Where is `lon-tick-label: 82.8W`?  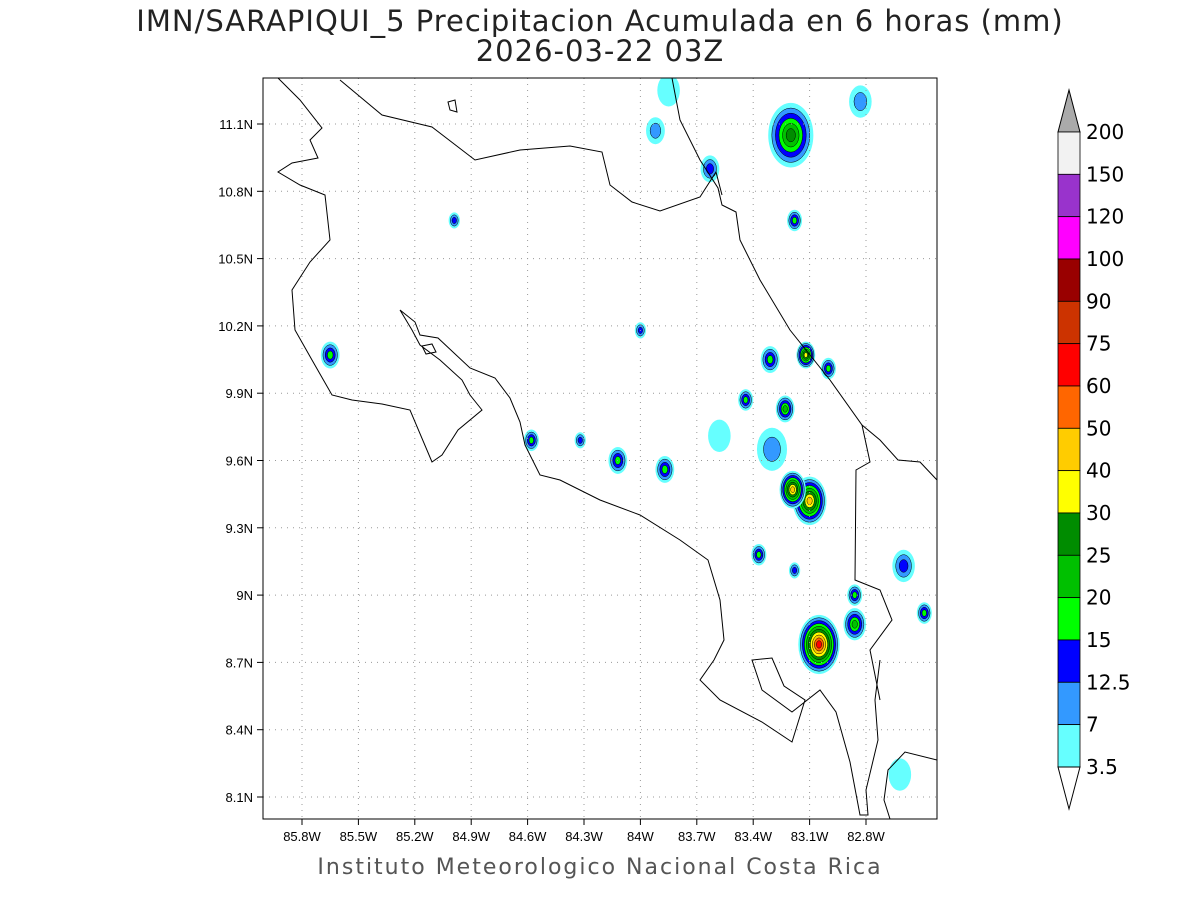 lon-tick-label: 82.8W is located at coordinates (866, 836).